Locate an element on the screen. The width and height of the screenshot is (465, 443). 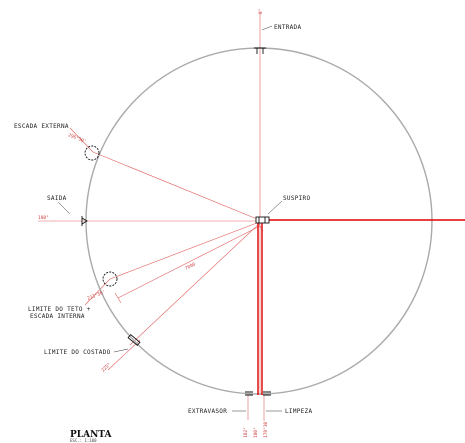
limite-costado-radial-line is located at coordinates (196, 283).